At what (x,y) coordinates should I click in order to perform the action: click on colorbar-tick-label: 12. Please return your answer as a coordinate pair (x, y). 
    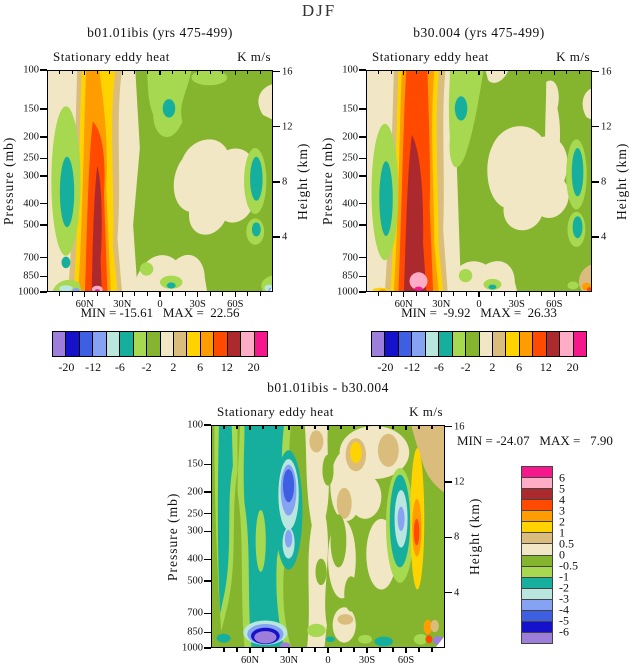
    Looking at the image, I should click on (545, 367).